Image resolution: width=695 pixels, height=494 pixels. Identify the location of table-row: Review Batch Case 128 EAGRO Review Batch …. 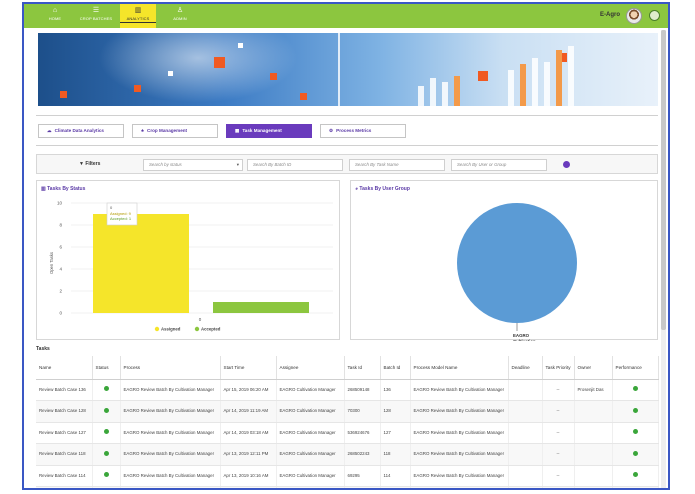
(347, 411).